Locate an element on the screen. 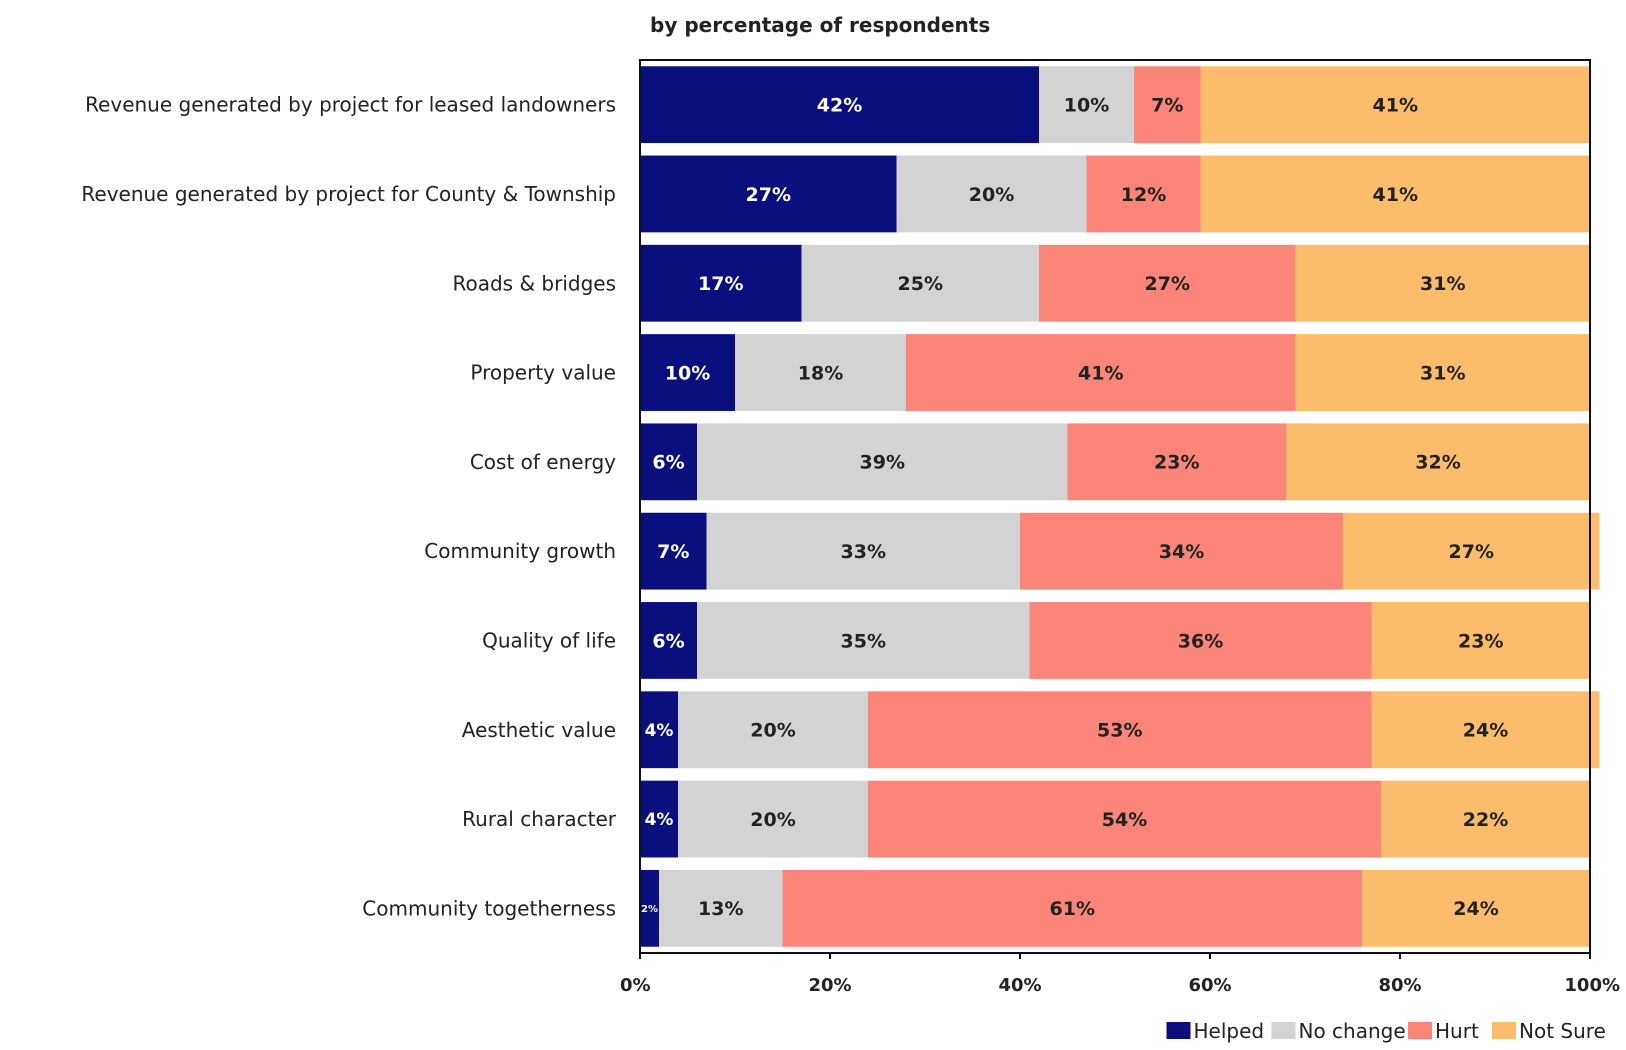 This screenshot has width=1626, height=1050. x-tick-label: 80% is located at coordinates (1399, 985).